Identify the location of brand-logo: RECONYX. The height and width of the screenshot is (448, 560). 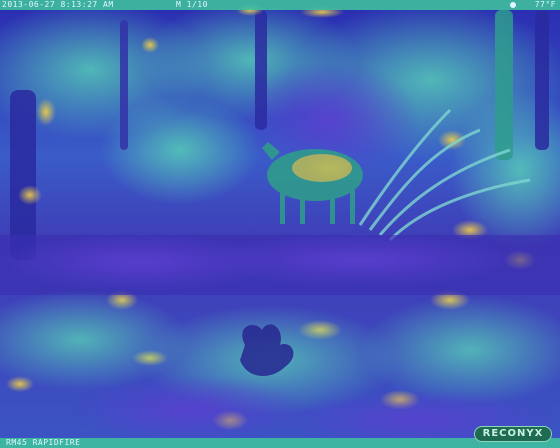
(513, 434).